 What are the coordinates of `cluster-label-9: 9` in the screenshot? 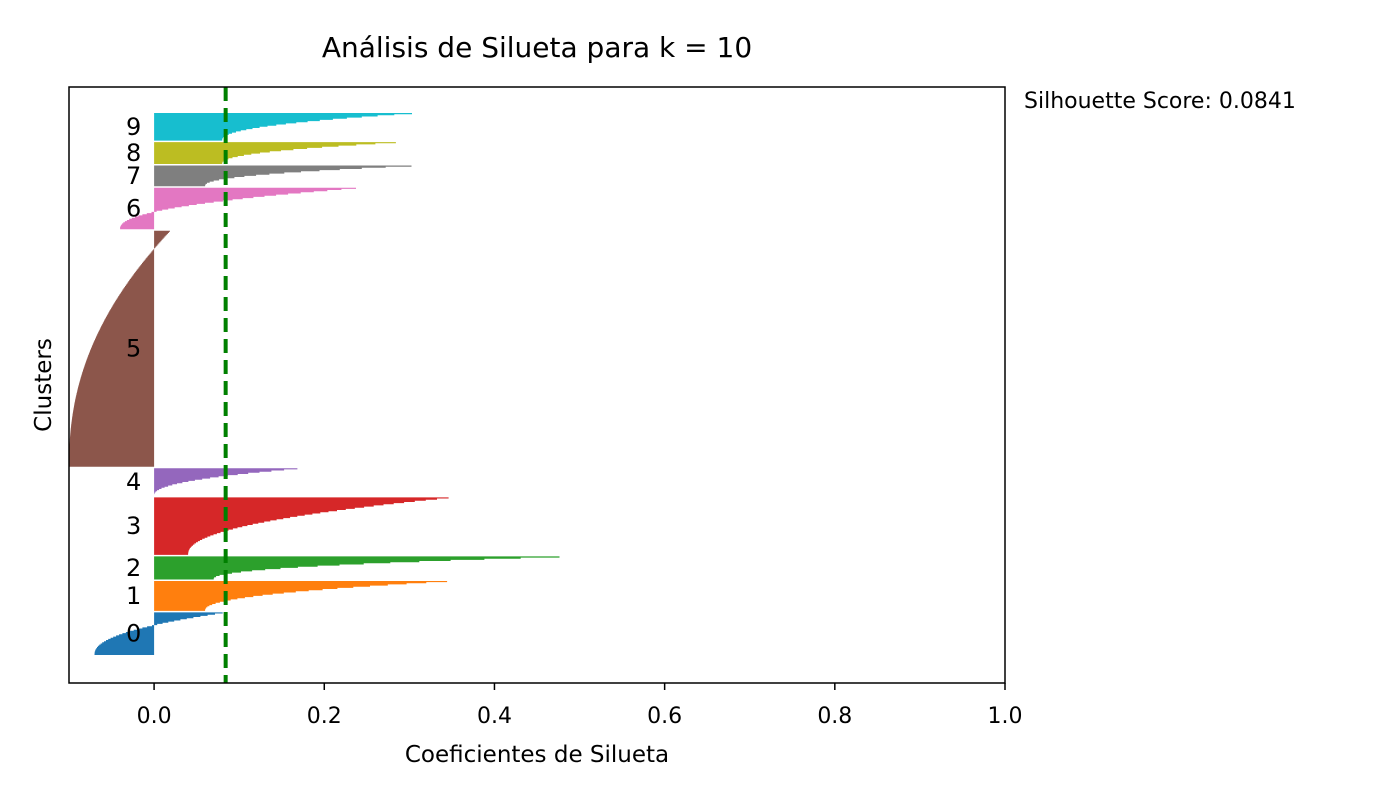 It's located at (133, 127).